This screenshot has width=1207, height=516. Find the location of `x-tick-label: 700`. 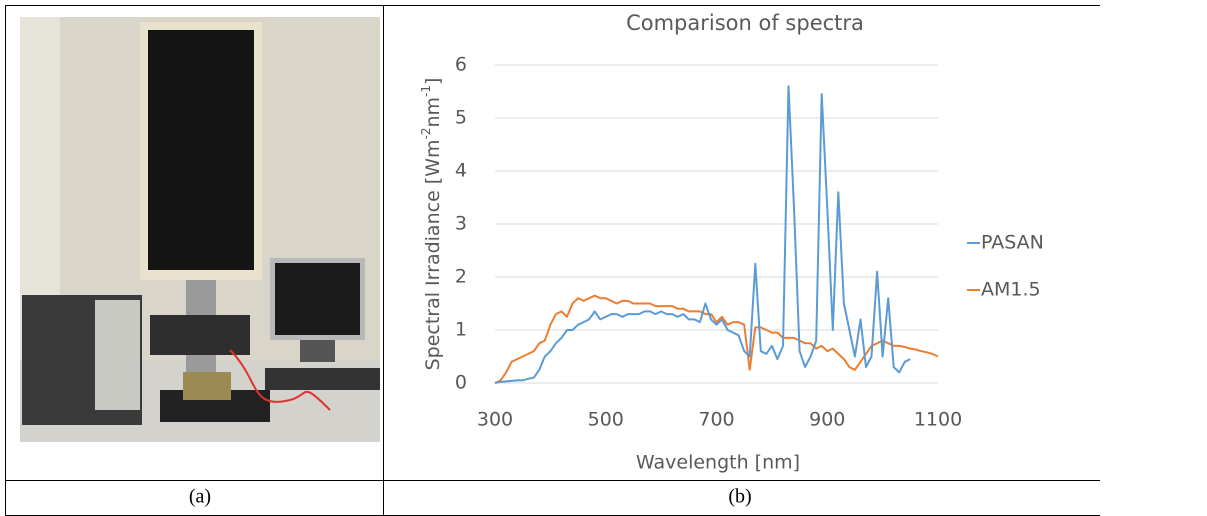

x-tick-label: 700 is located at coordinates (716, 420).